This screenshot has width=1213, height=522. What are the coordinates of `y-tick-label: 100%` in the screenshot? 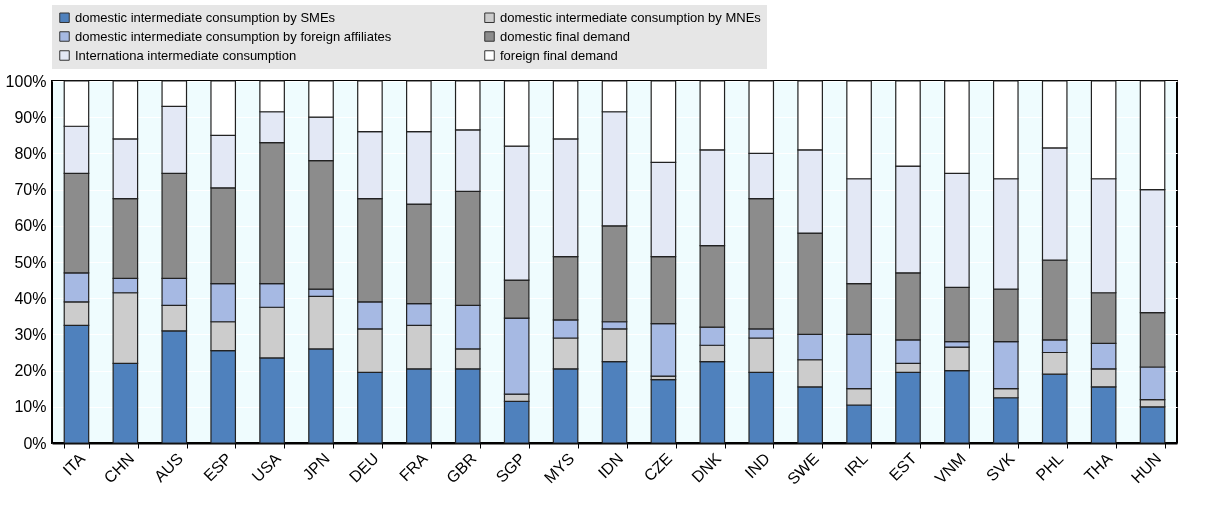 It's located at (26, 81).